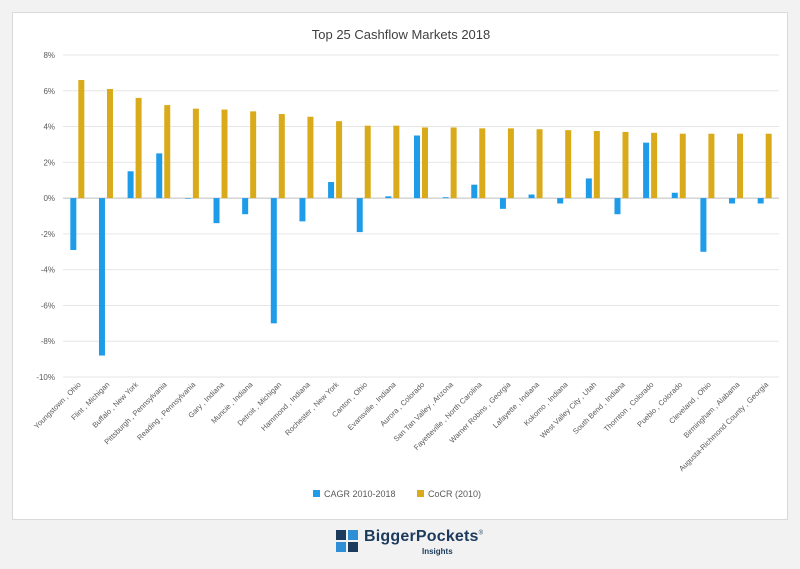 The image size is (800, 569). Describe the element at coordinates (285, 405) in the screenshot. I see `x-tick-label: Hammond , Indiana` at that location.